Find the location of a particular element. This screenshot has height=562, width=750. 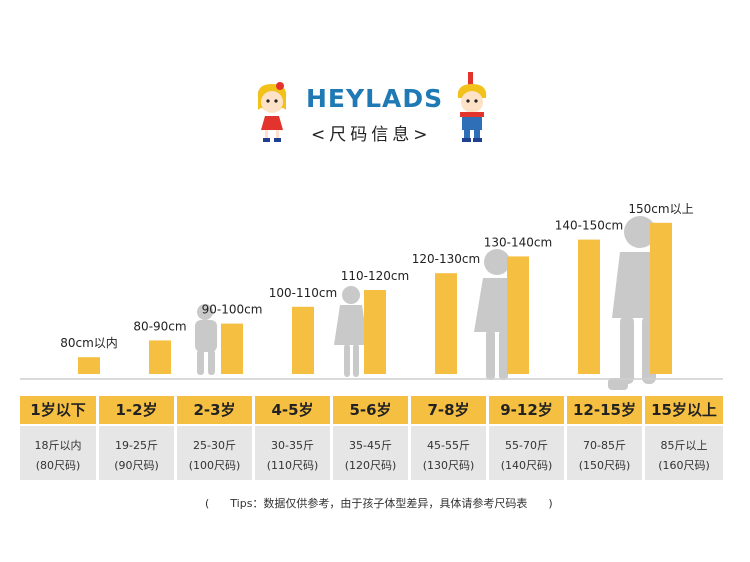

tick-label: 1岁以下 is located at coordinates (58, 410).